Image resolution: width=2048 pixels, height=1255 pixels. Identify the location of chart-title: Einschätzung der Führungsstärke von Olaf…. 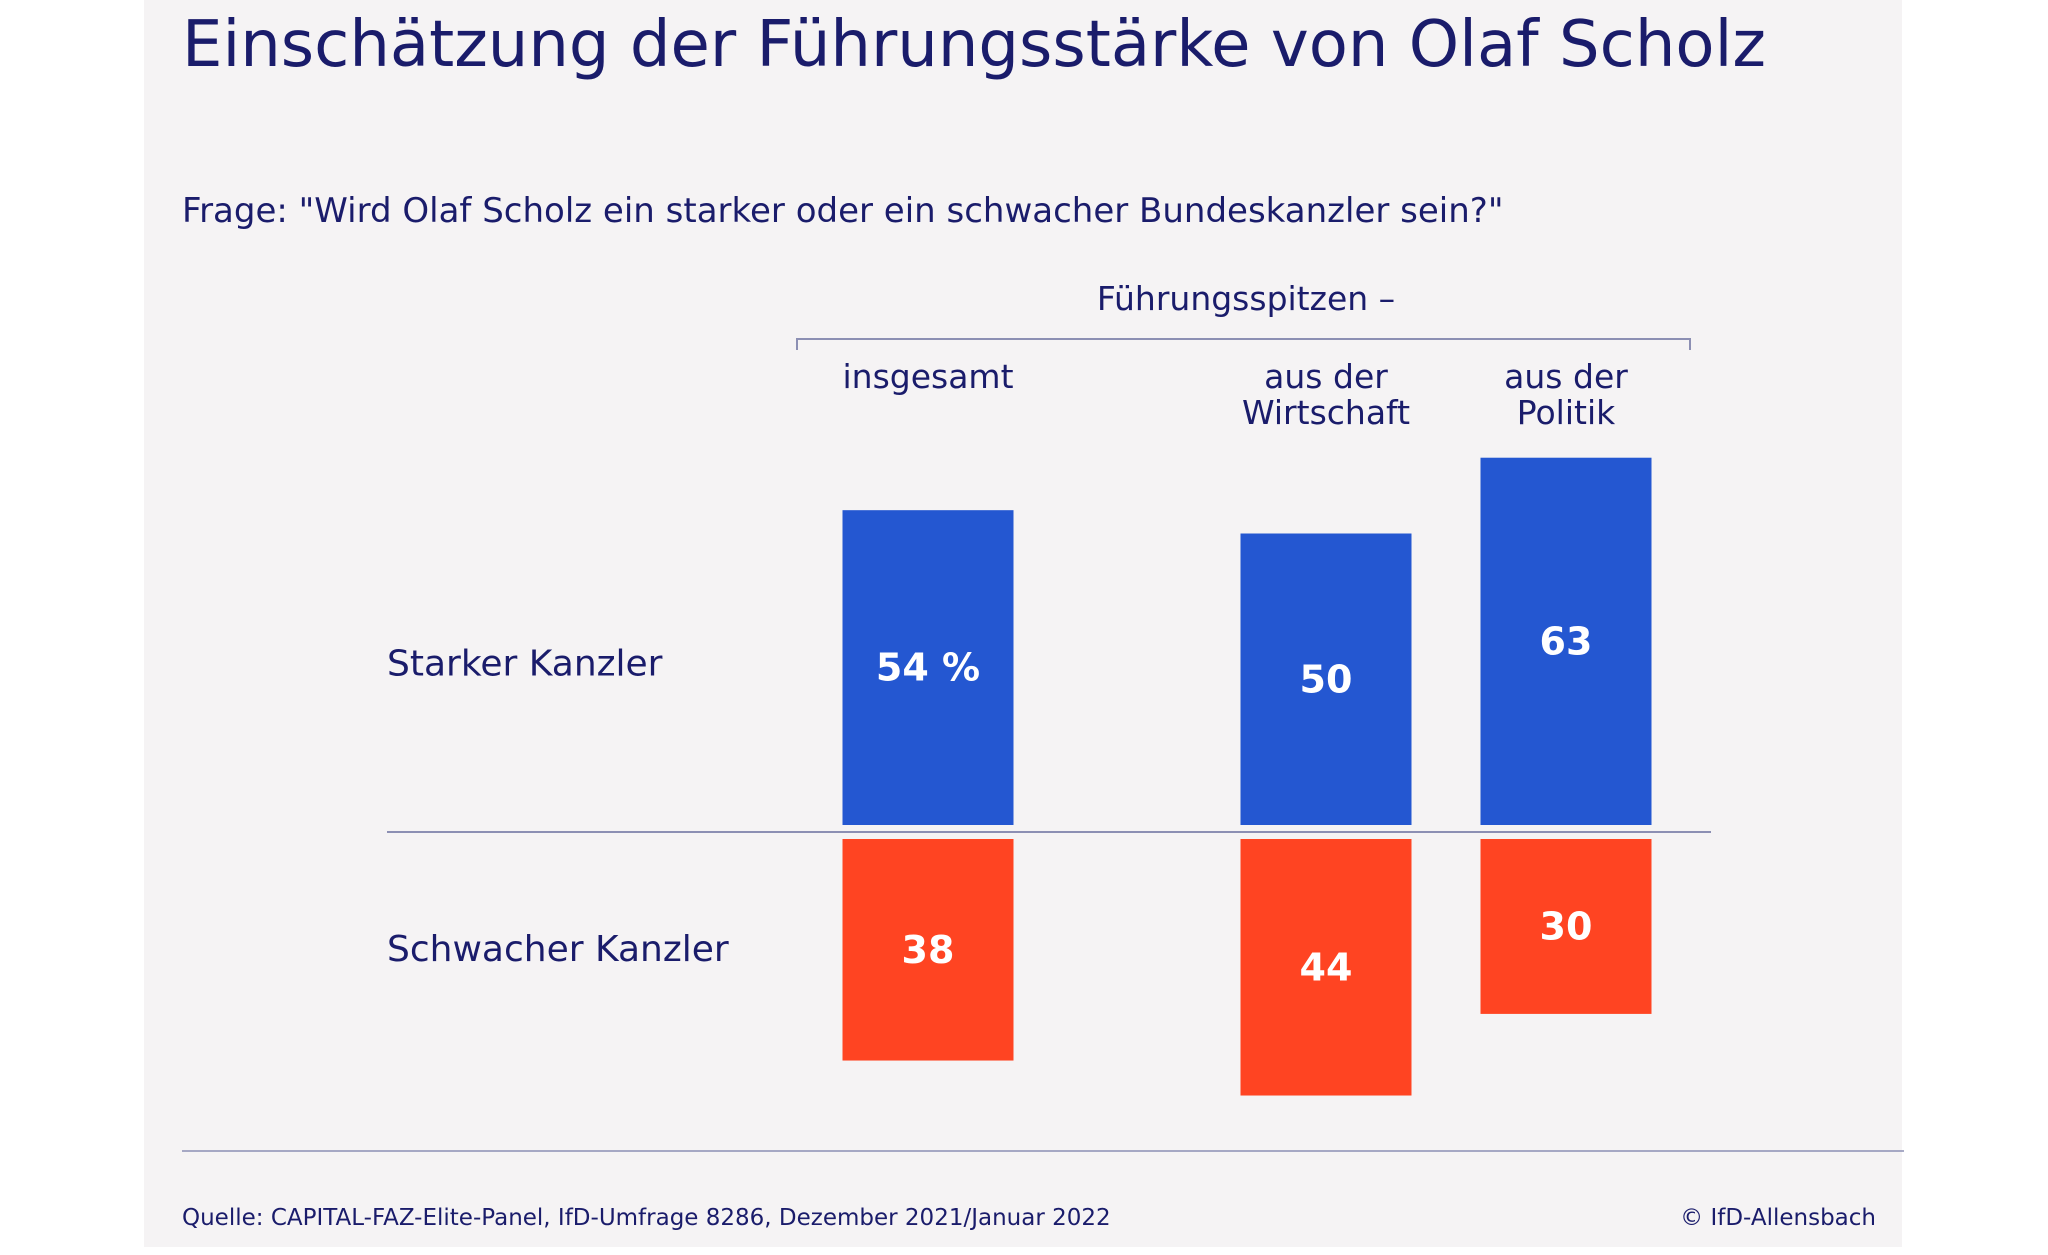
(974, 45).